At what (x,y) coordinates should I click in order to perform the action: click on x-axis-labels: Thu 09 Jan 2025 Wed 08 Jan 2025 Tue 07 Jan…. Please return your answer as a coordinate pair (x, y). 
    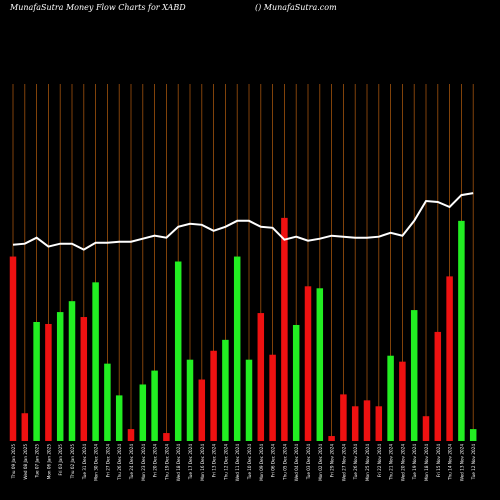
    Looking at the image, I should click on (243, 463).